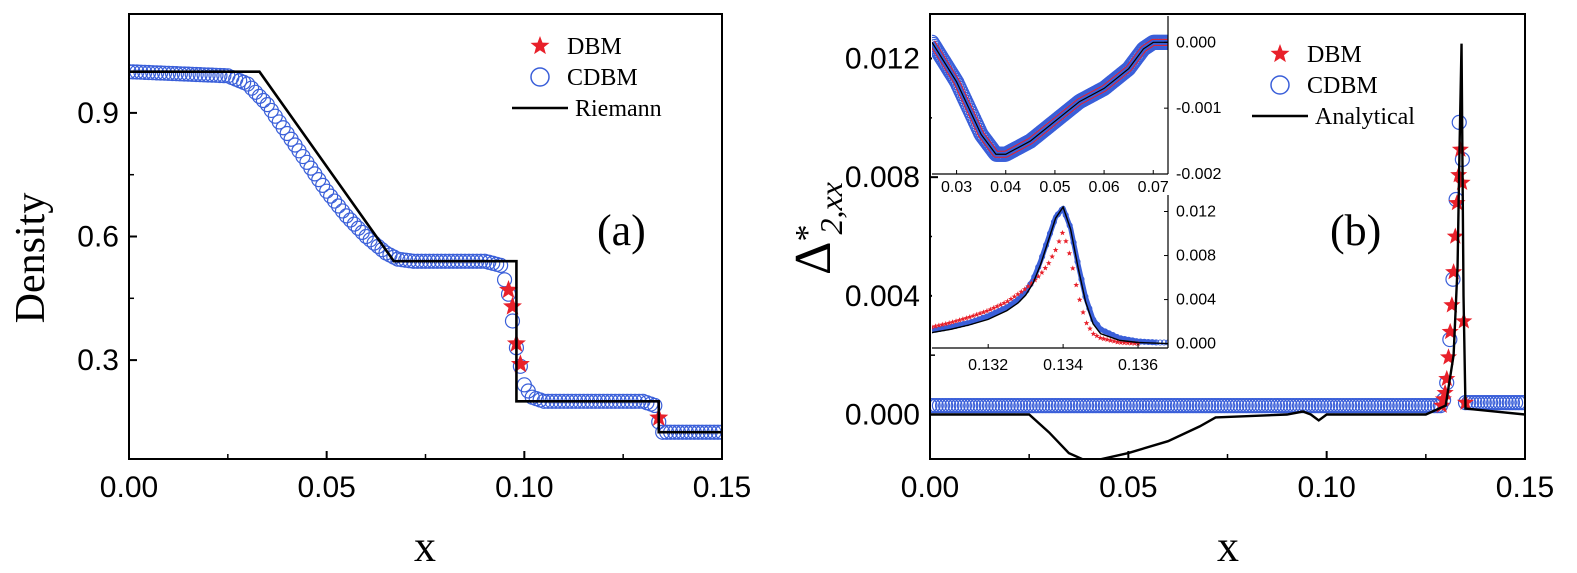 This screenshot has height=573, width=1577. What do you see at coordinates (98, 237) in the screenshot?
I see `y-tick-label: 0.6` at bounding box center [98, 237].